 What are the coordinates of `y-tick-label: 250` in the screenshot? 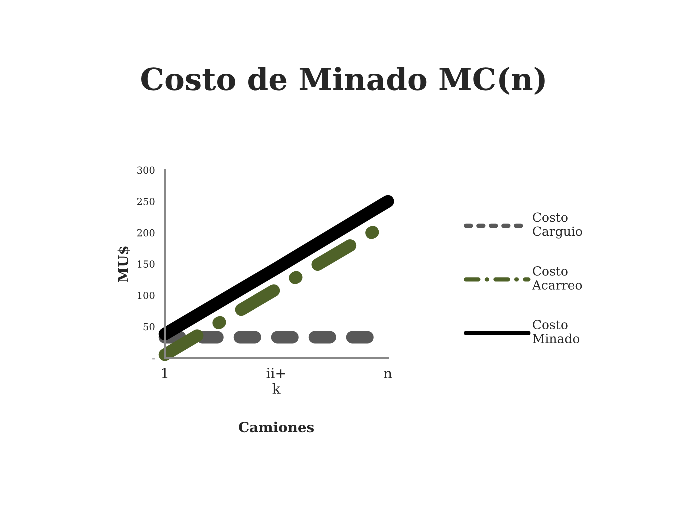 It's located at (146, 202).